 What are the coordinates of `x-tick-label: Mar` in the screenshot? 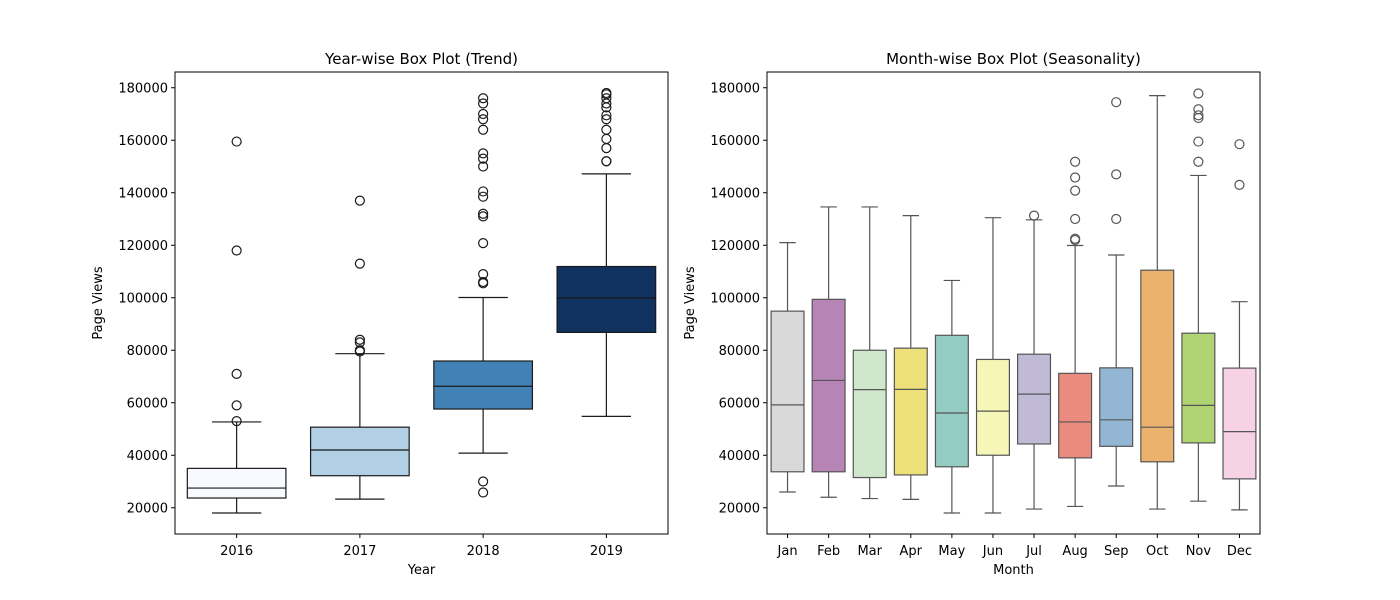 It's located at (869, 551).